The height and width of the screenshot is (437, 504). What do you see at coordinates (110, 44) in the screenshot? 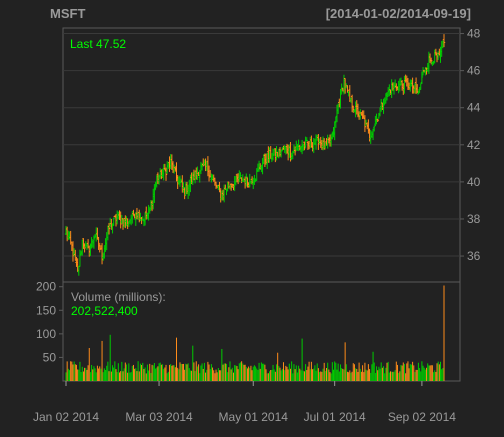
I see `price-last-value: 47.52` at bounding box center [110, 44].